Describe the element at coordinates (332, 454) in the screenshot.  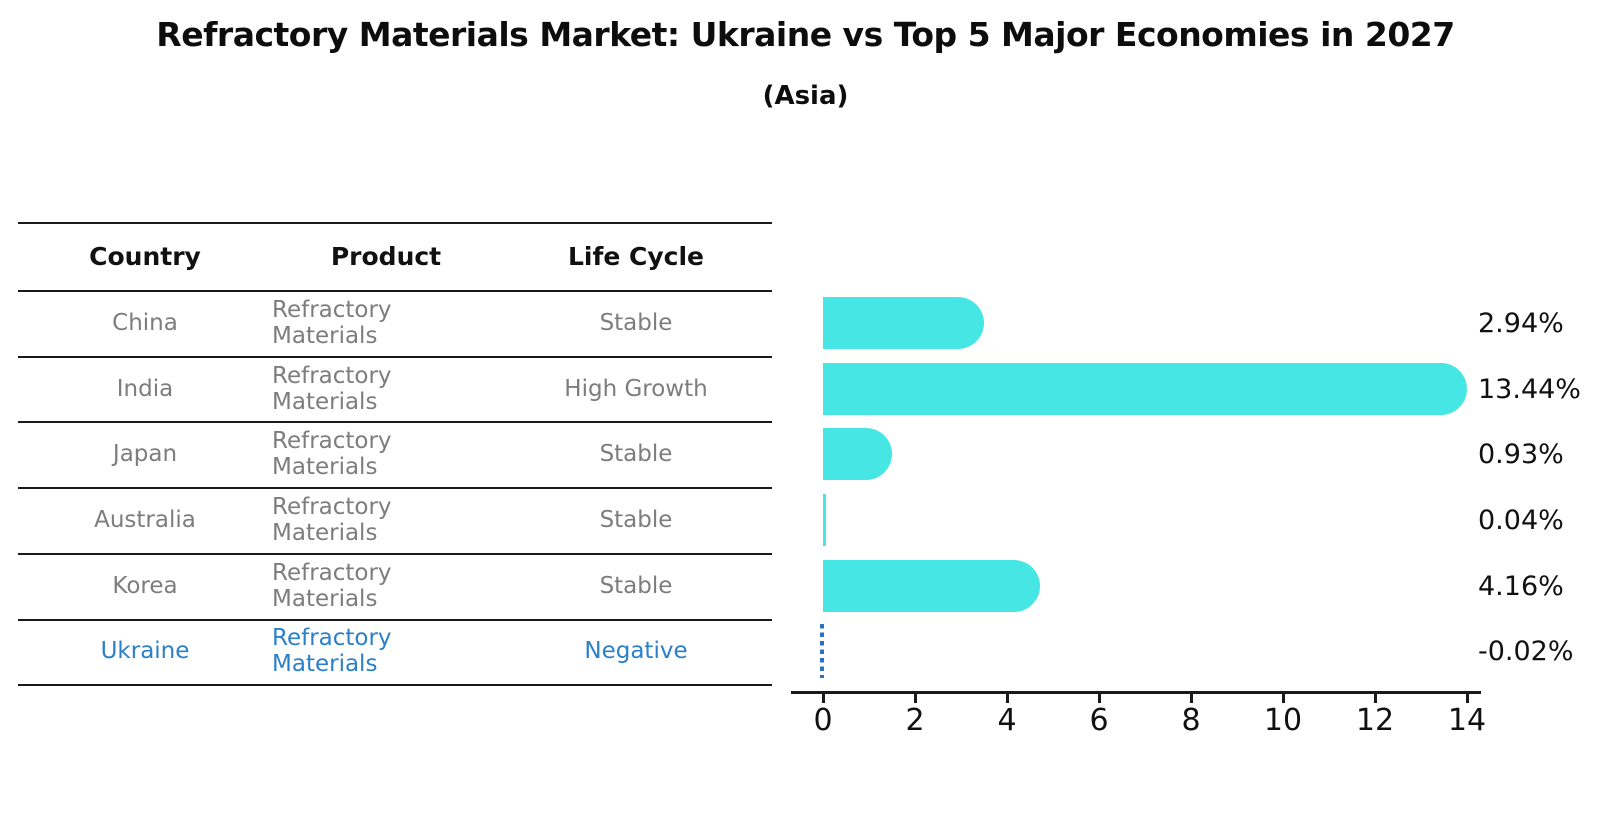
I see `cell-product-japan: Refractory Materials` at that location.